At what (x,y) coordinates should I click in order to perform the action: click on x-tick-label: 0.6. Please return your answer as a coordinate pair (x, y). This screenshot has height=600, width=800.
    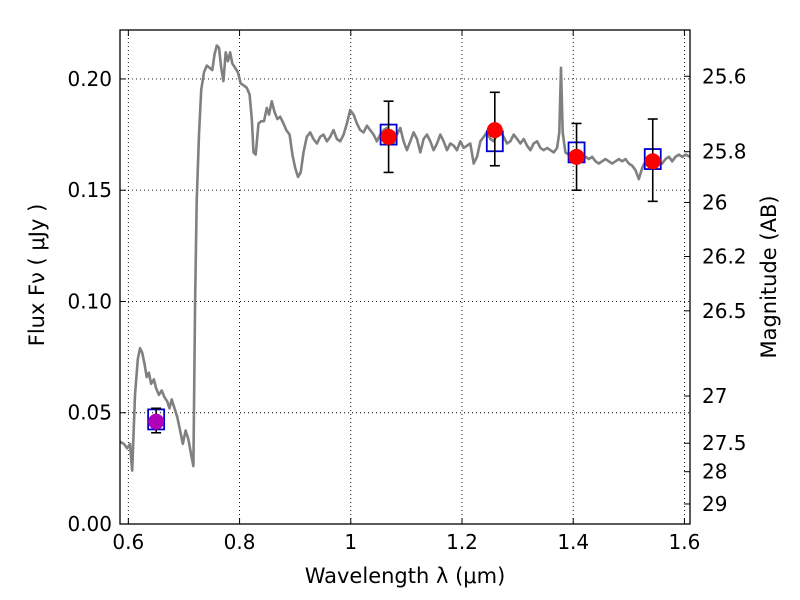
    Looking at the image, I should click on (128, 542).